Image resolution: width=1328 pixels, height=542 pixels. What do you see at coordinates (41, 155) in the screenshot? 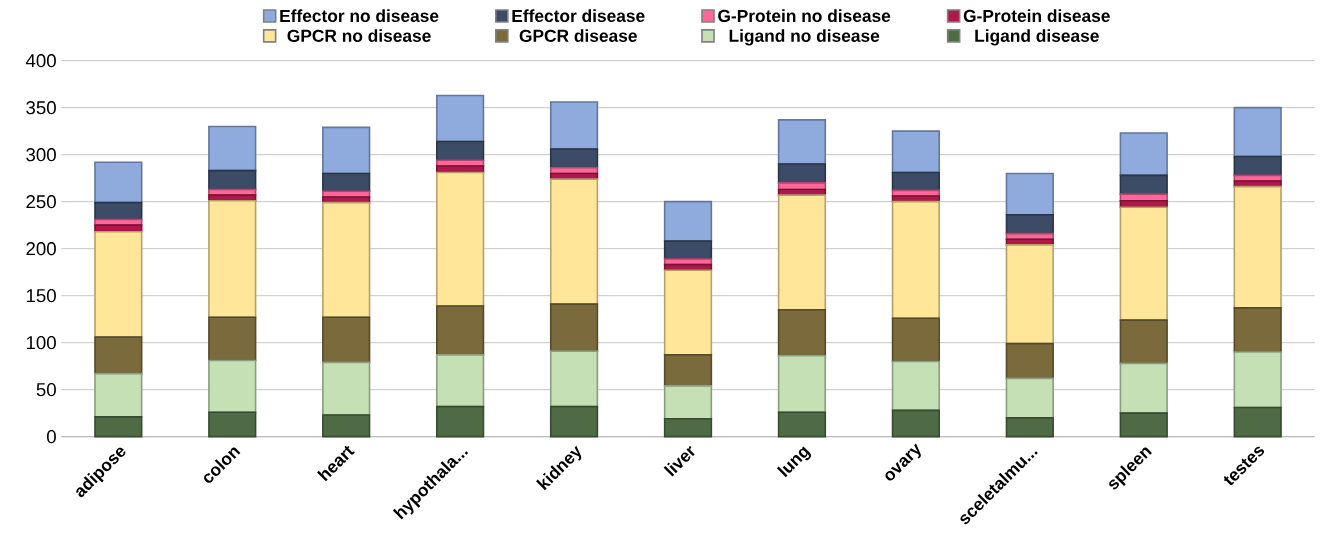
I see `y-tick-label: 300` at bounding box center [41, 155].